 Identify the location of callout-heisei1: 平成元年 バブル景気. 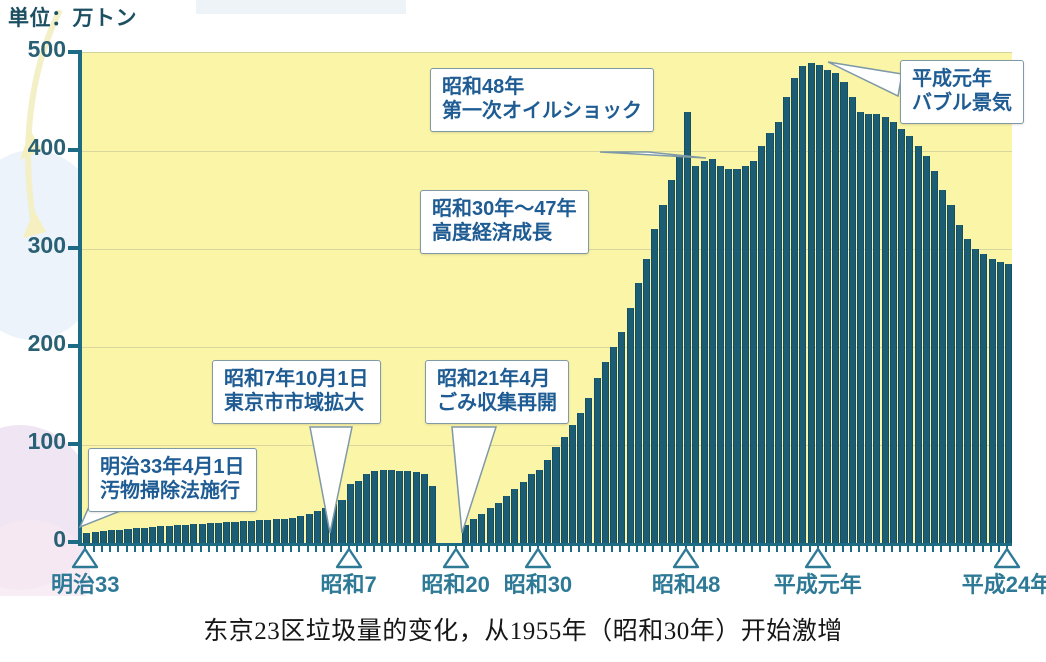
(962, 92).